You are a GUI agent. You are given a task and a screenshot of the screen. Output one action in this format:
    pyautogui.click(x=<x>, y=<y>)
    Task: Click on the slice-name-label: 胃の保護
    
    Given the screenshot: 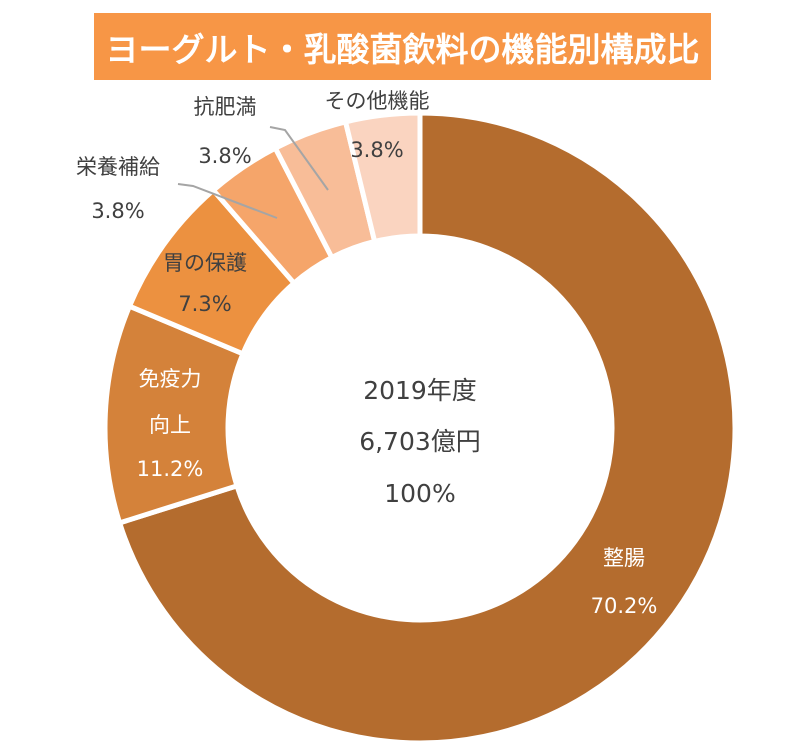 What is the action you would take?
    pyautogui.click(x=205, y=263)
    